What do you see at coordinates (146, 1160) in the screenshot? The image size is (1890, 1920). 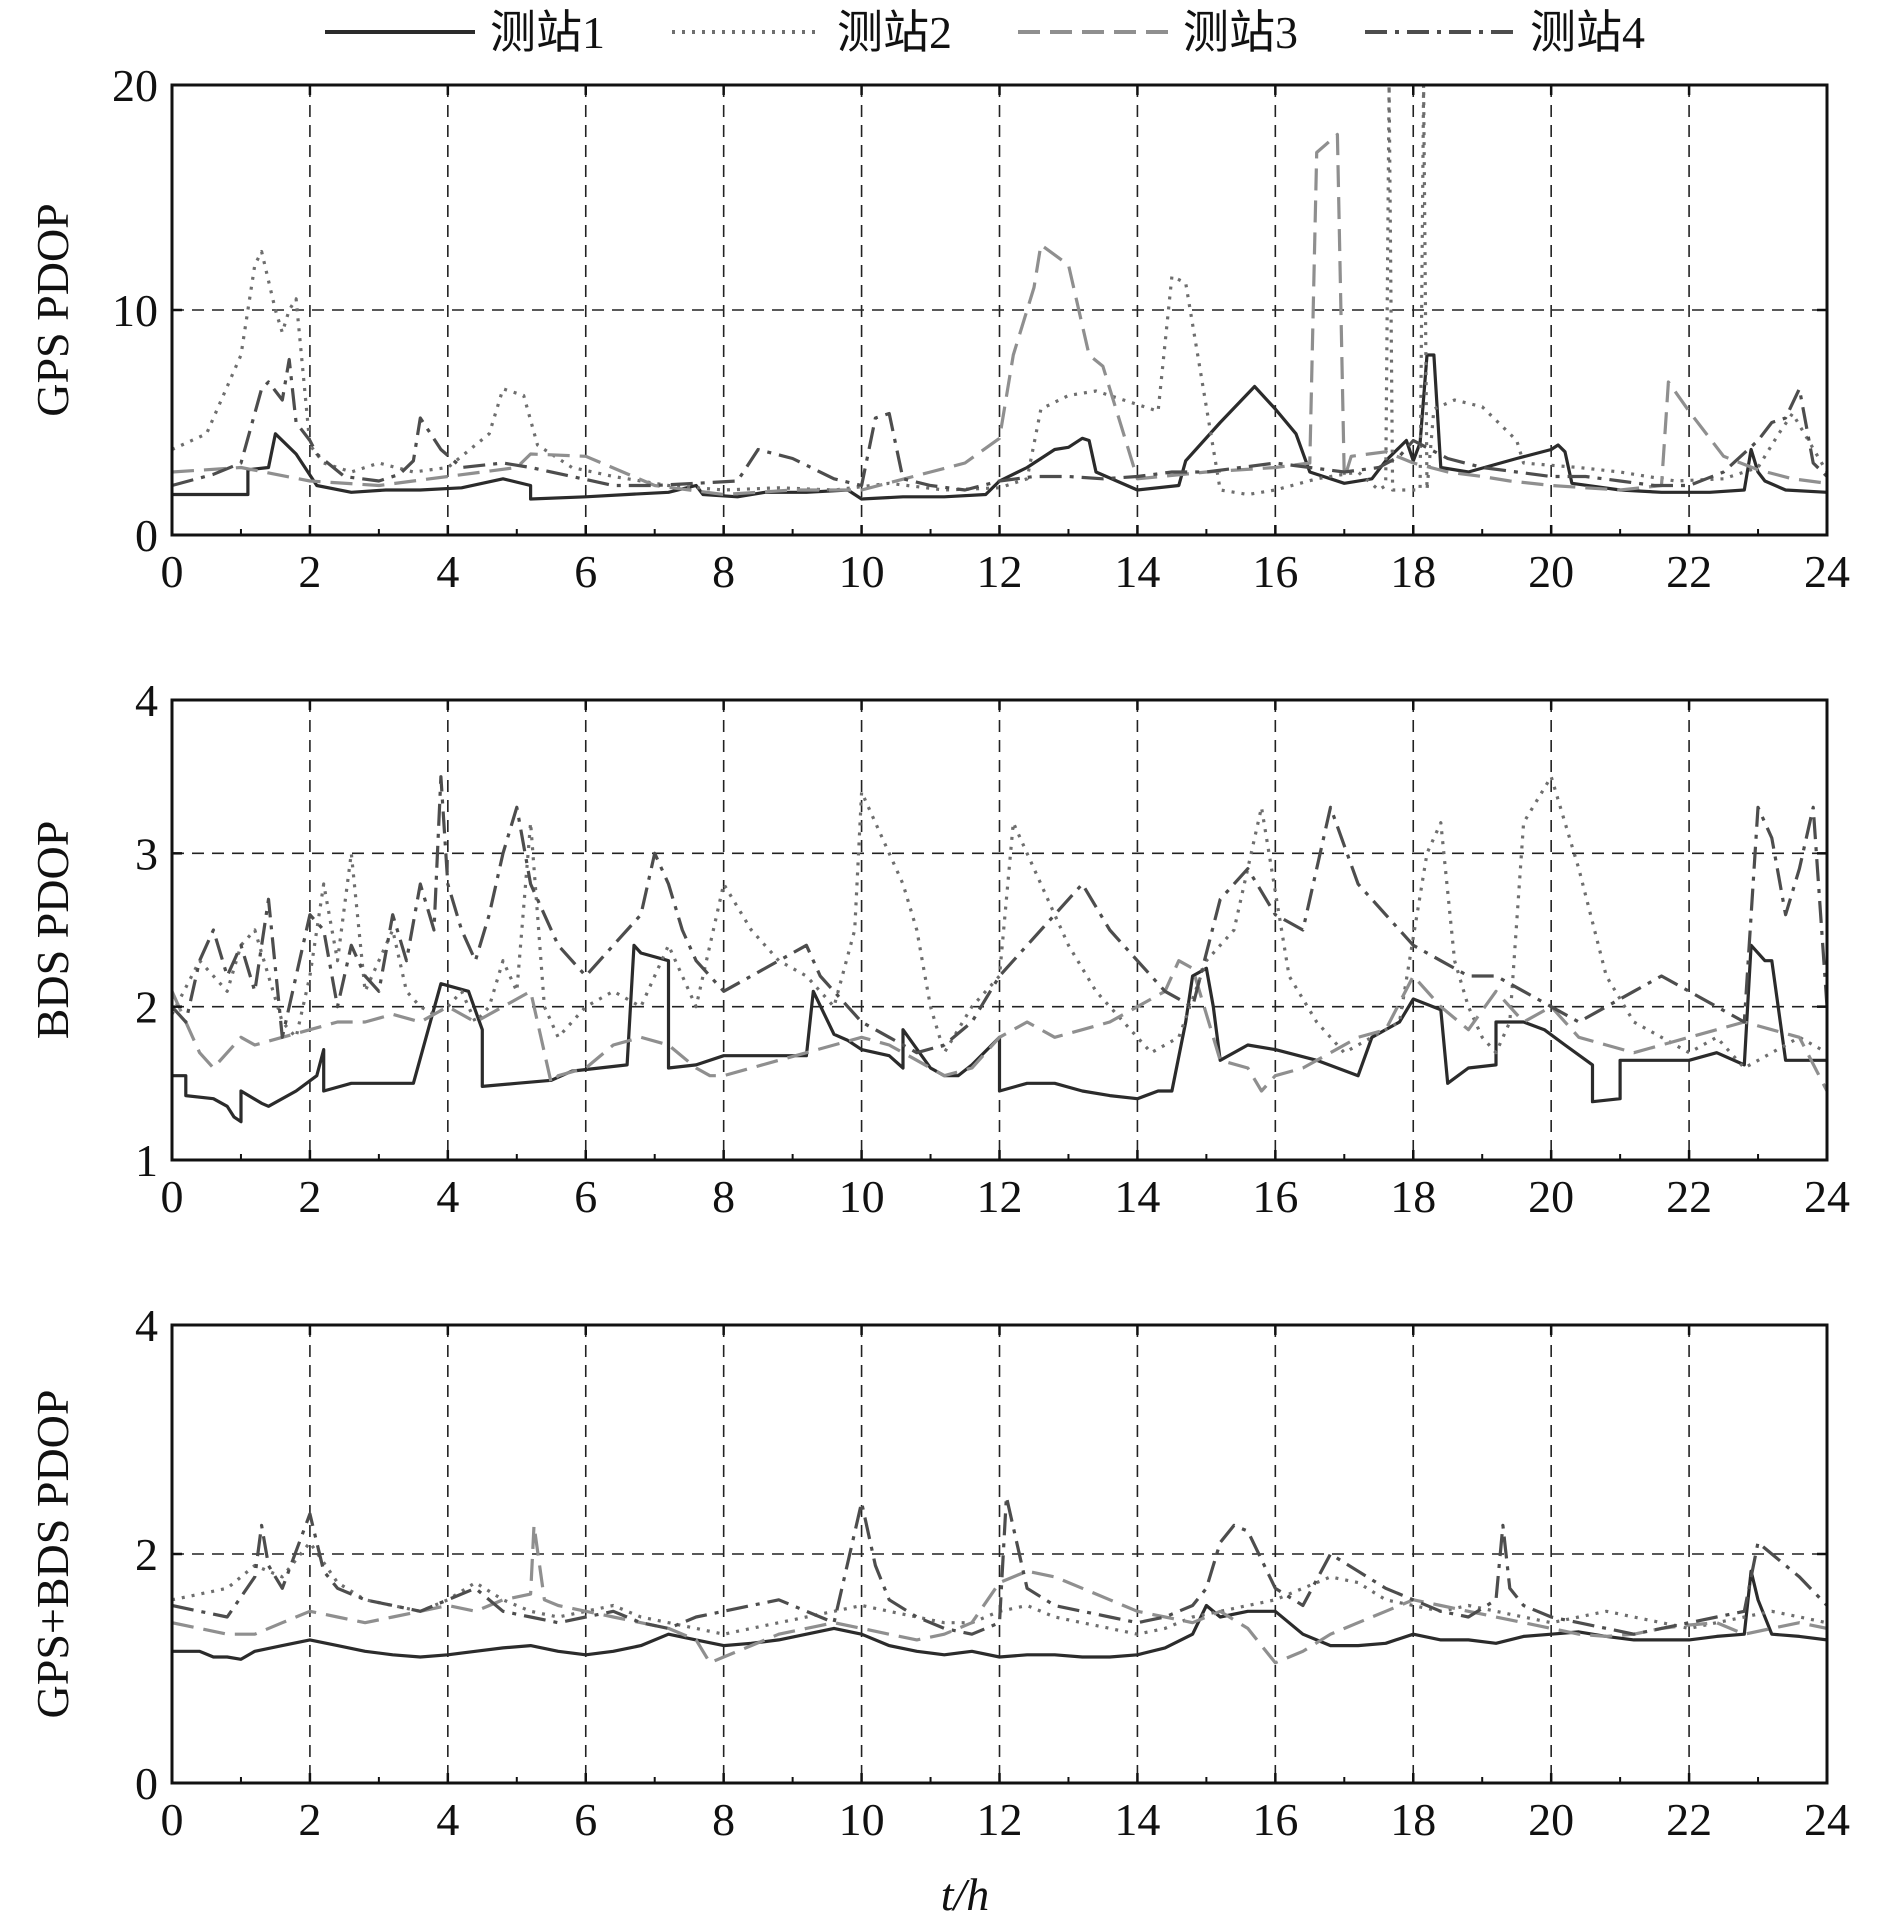 I see `y-tick-label: 1` at bounding box center [146, 1160].